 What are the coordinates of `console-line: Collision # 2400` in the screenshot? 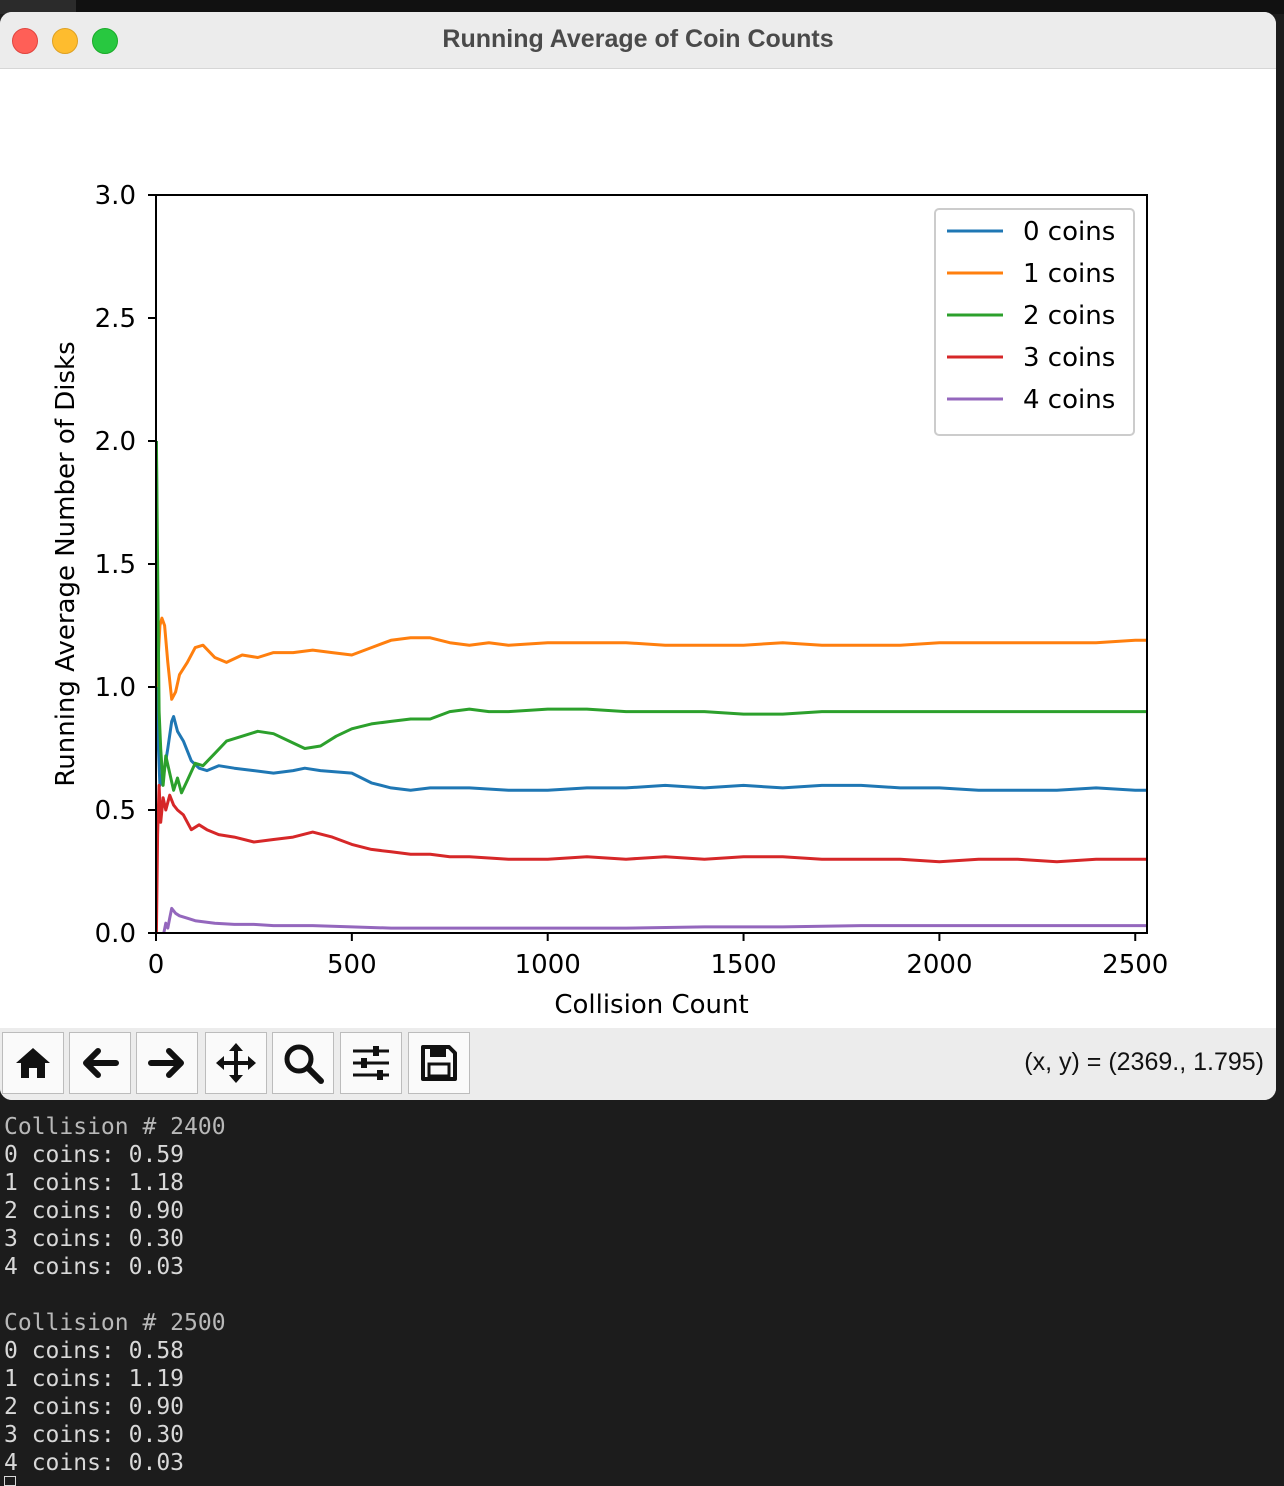 It's located at (115, 1127).